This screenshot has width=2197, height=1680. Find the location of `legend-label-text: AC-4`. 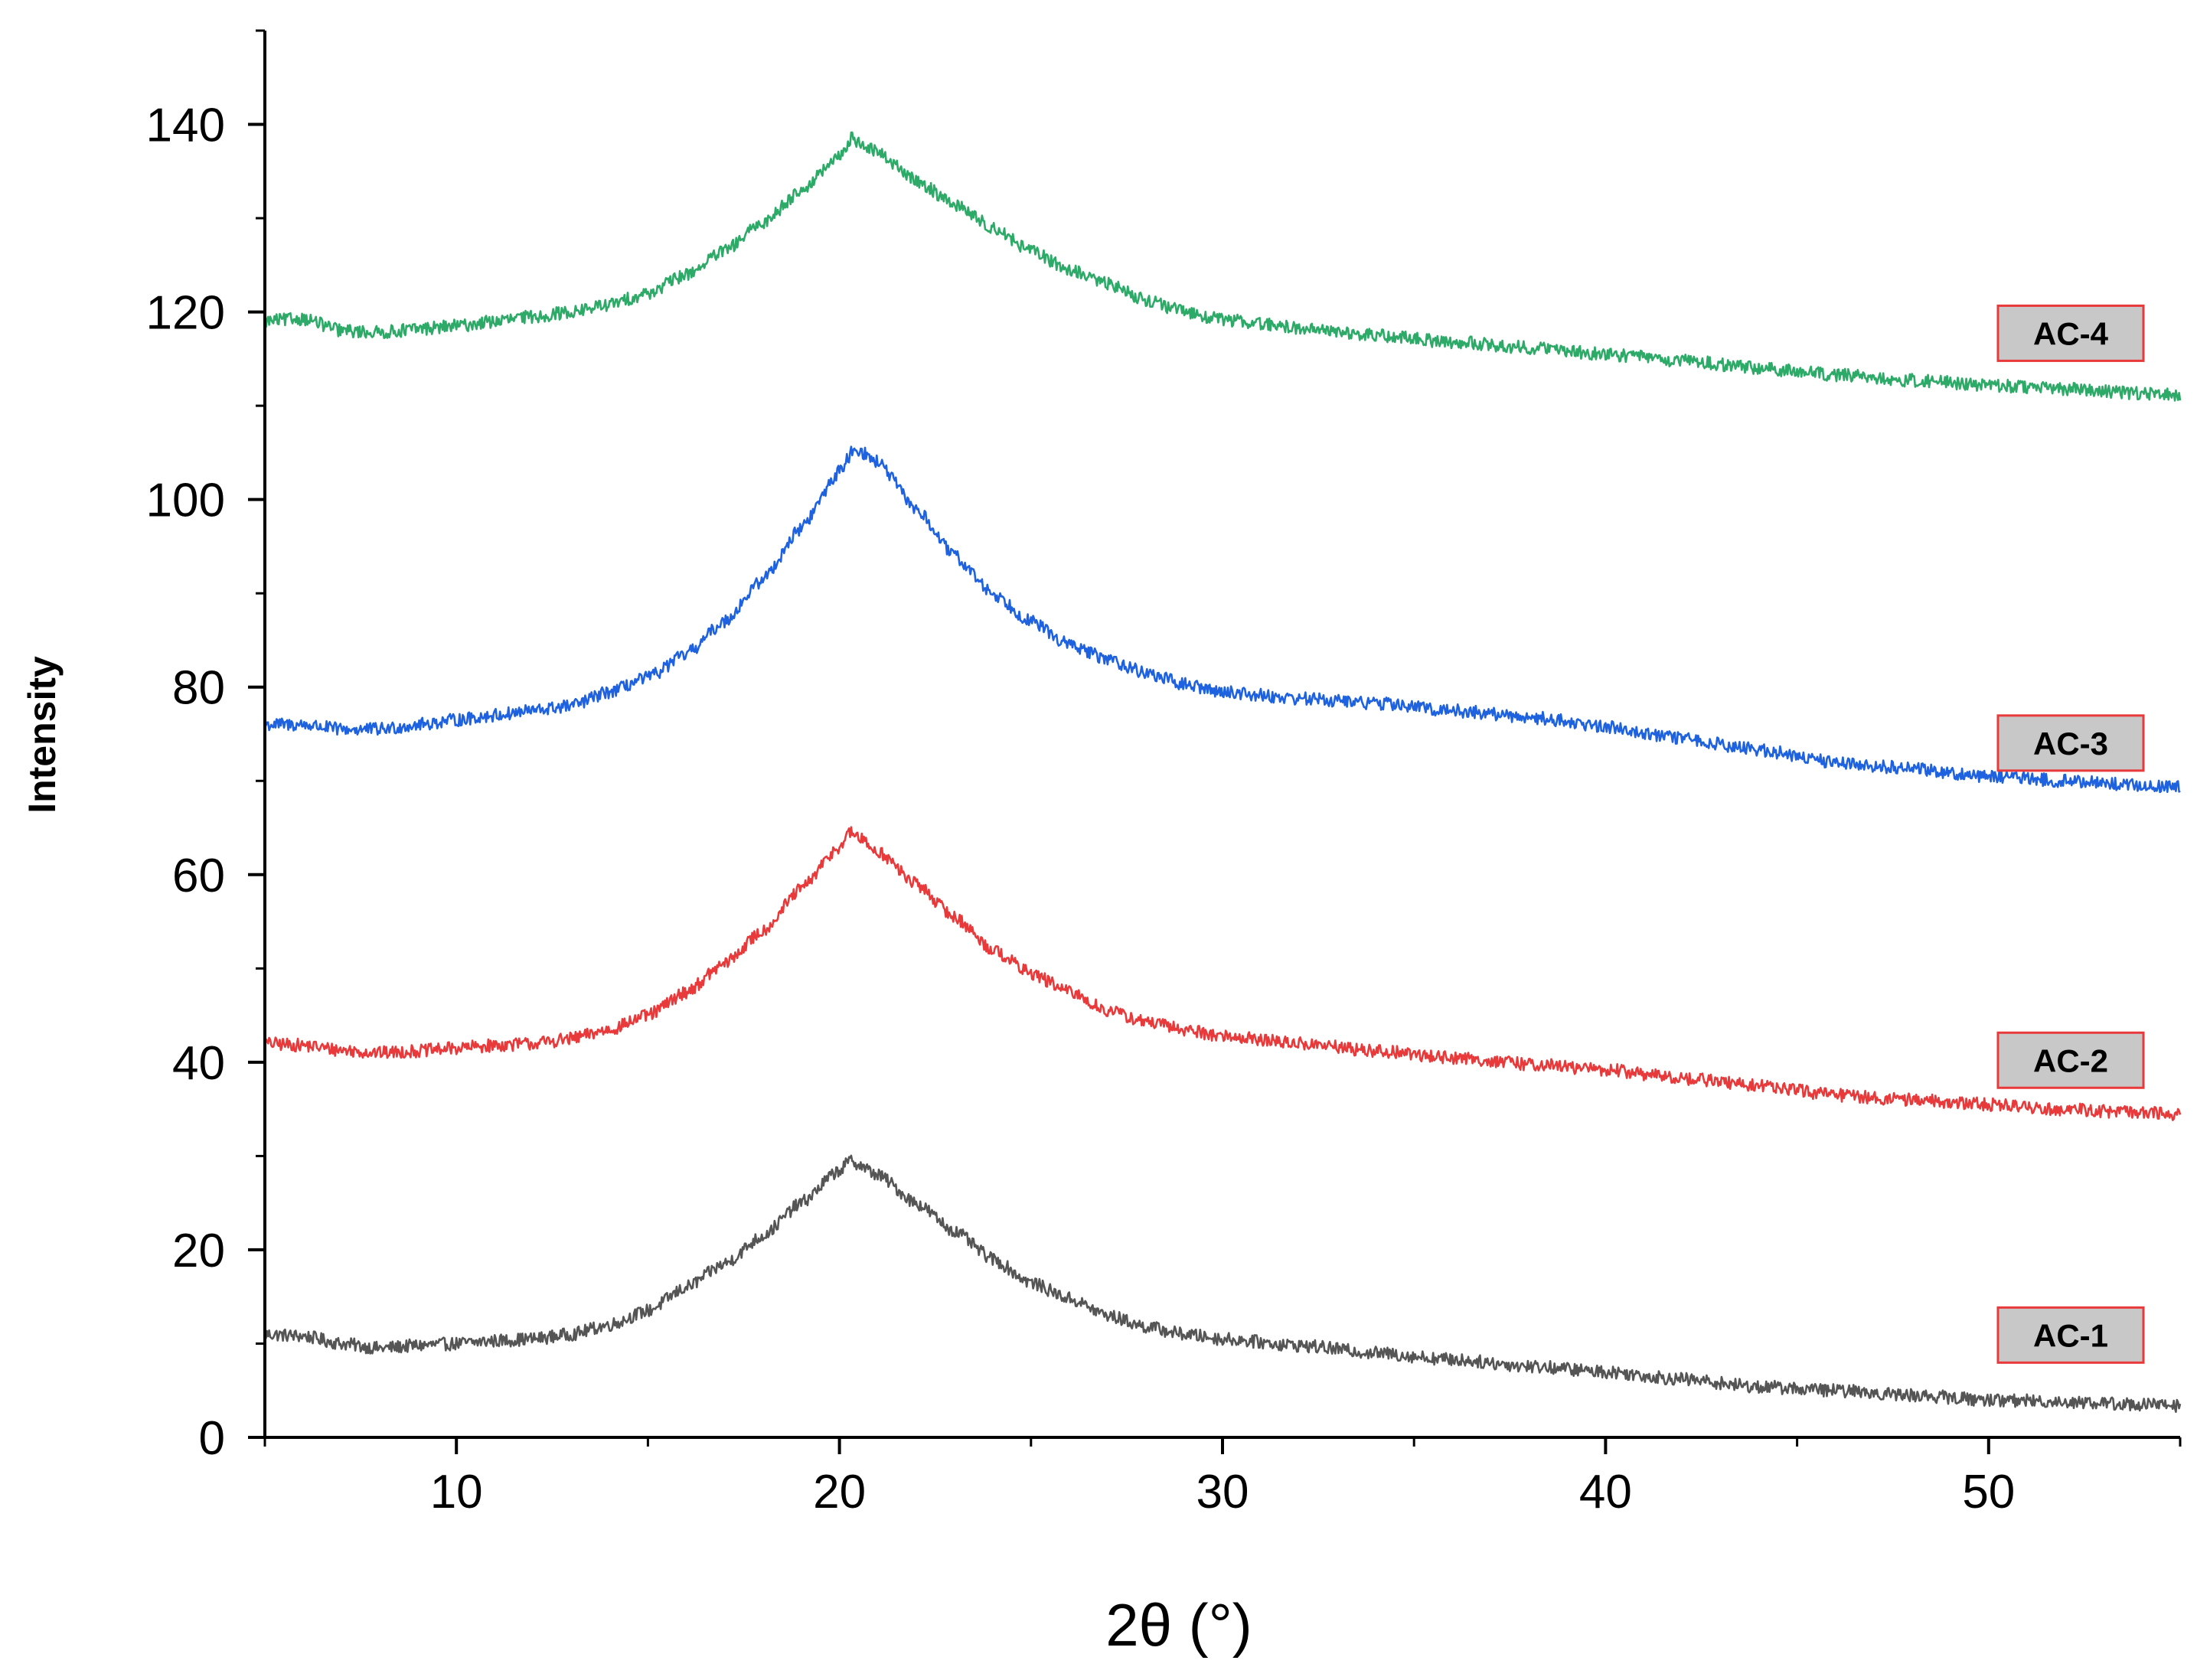

legend-label-text: AC-4 is located at coordinates (2071, 333).